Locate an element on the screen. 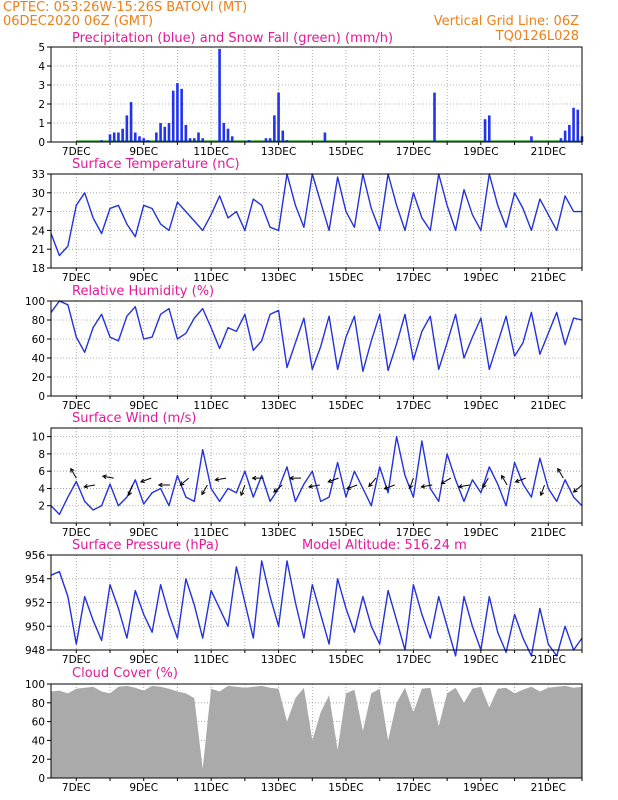 The image size is (618, 800). y-tick-label: 954 is located at coordinates (35, 580).